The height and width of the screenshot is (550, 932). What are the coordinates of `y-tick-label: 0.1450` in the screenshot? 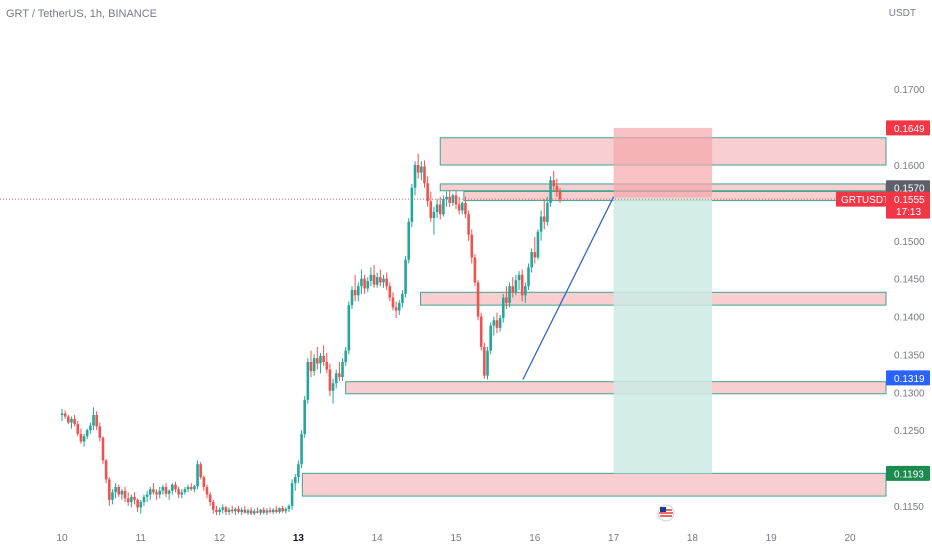 It's located at (909, 280).